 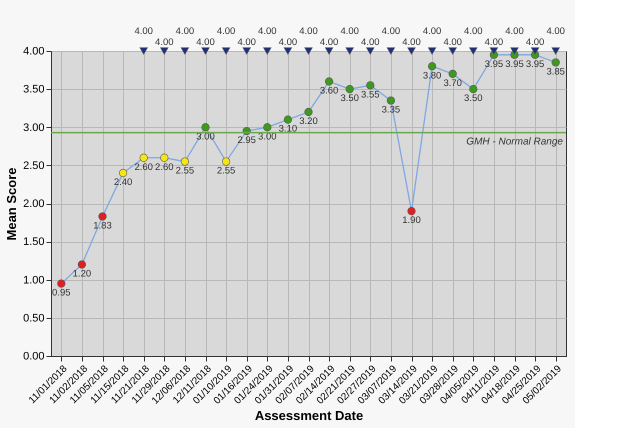 What do you see at coordinates (33, 52) in the screenshot?
I see `y-tick-label: 4.00` at bounding box center [33, 52].